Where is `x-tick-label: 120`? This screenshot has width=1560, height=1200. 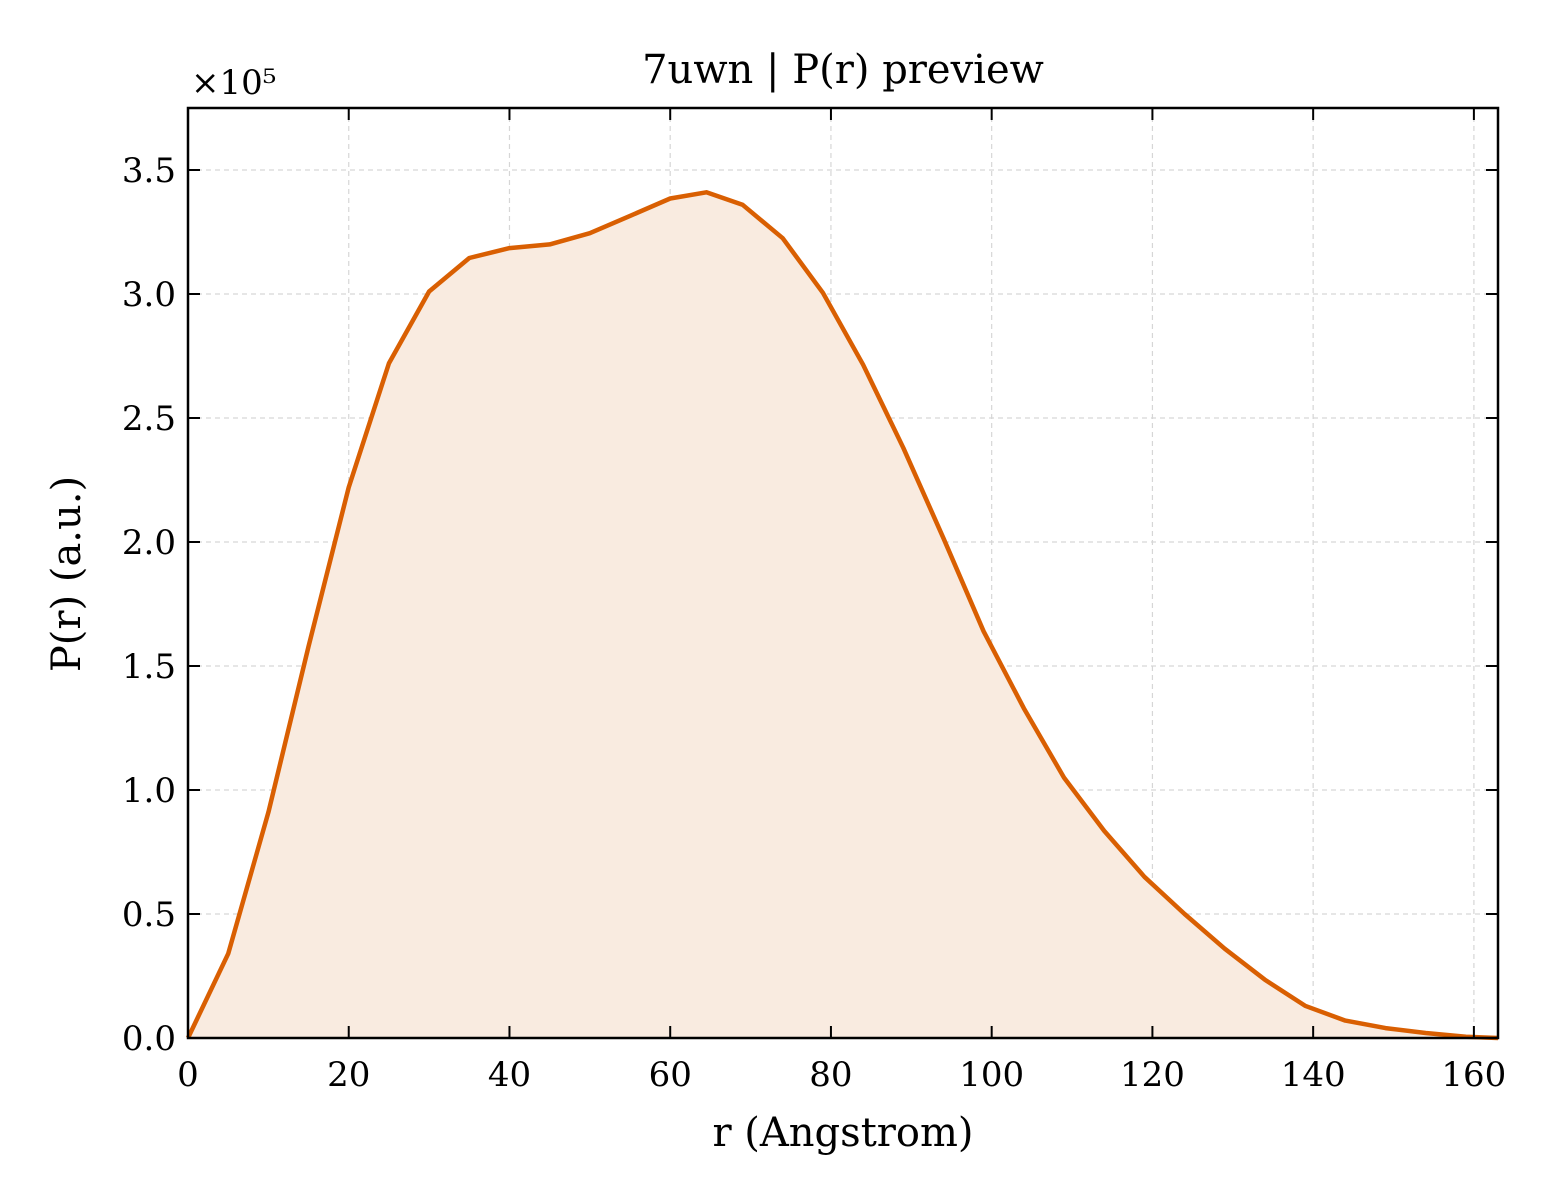 x-tick-label: 120 is located at coordinates (1152, 1075).